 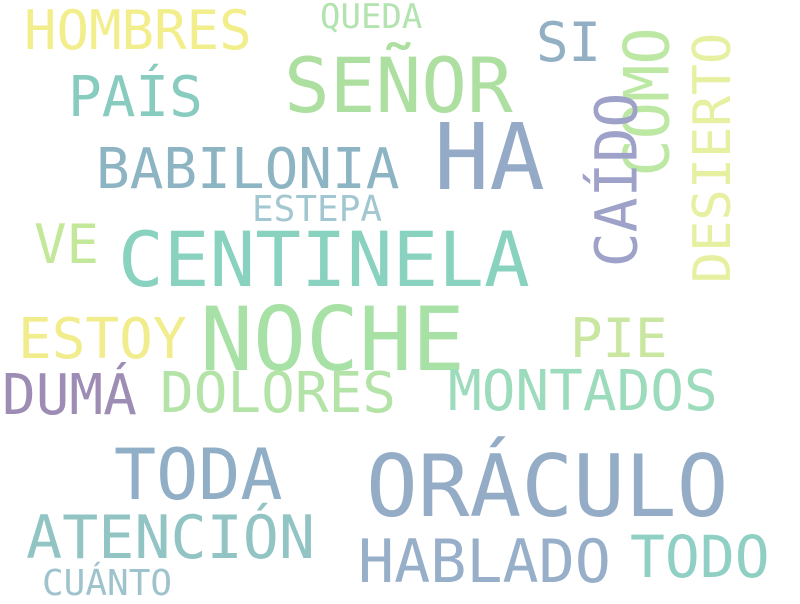 What do you see at coordinates (69, 395) in the screenshot?
I see `word-duma: DUMÁ` at bounding box center [69, 395].